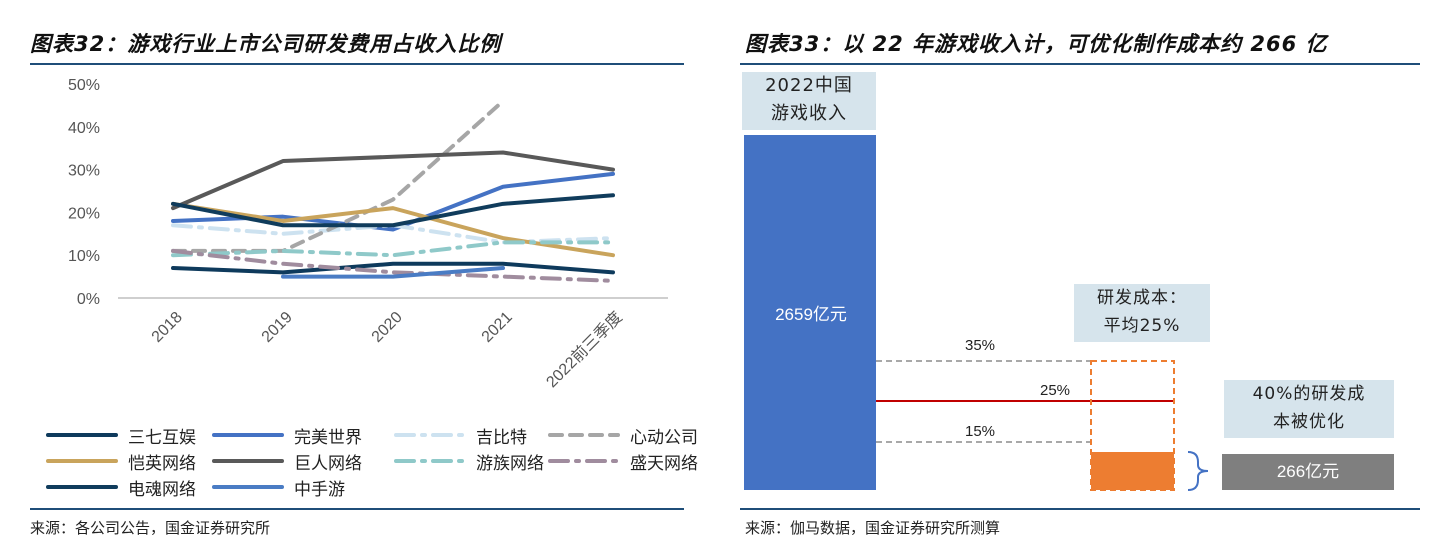  What do you see at coordinates (121, 435) in the screenshot?
I see `legend-item: 三七互娱` at bounding box center [121, 435].